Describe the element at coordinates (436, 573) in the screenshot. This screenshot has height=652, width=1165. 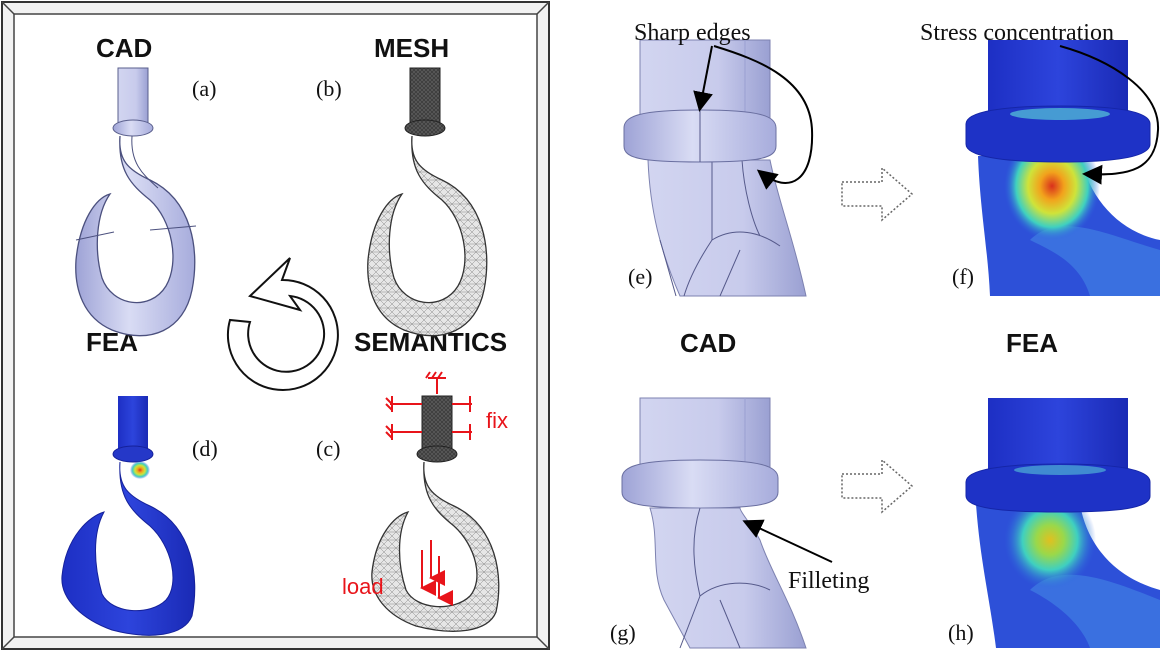
I see `load-arrows` at that location.